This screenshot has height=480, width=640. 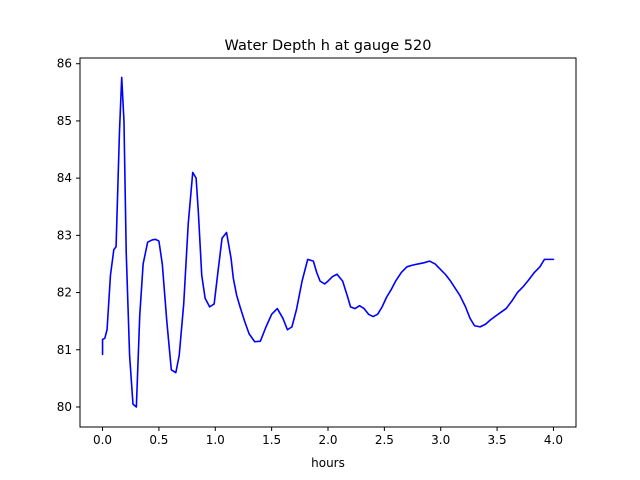 What do you see at coordinates (384, 440) in the screenshot?
I see `x-tick-label: 2.5` at bounding box center [384, 440].